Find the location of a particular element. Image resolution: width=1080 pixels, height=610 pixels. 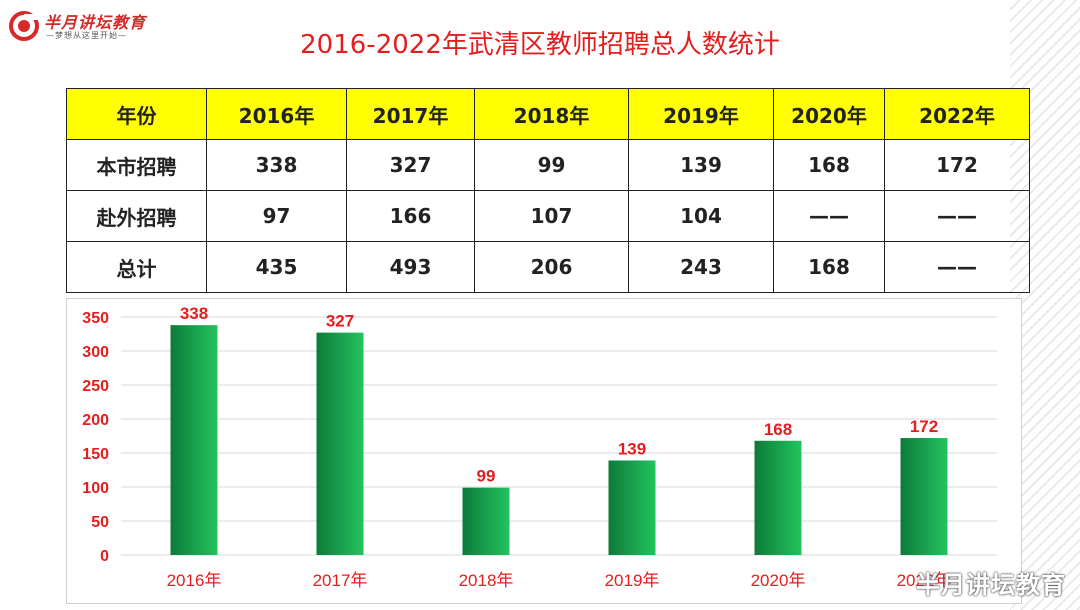

table-cell: 172 is located at coordinates (957, 165).